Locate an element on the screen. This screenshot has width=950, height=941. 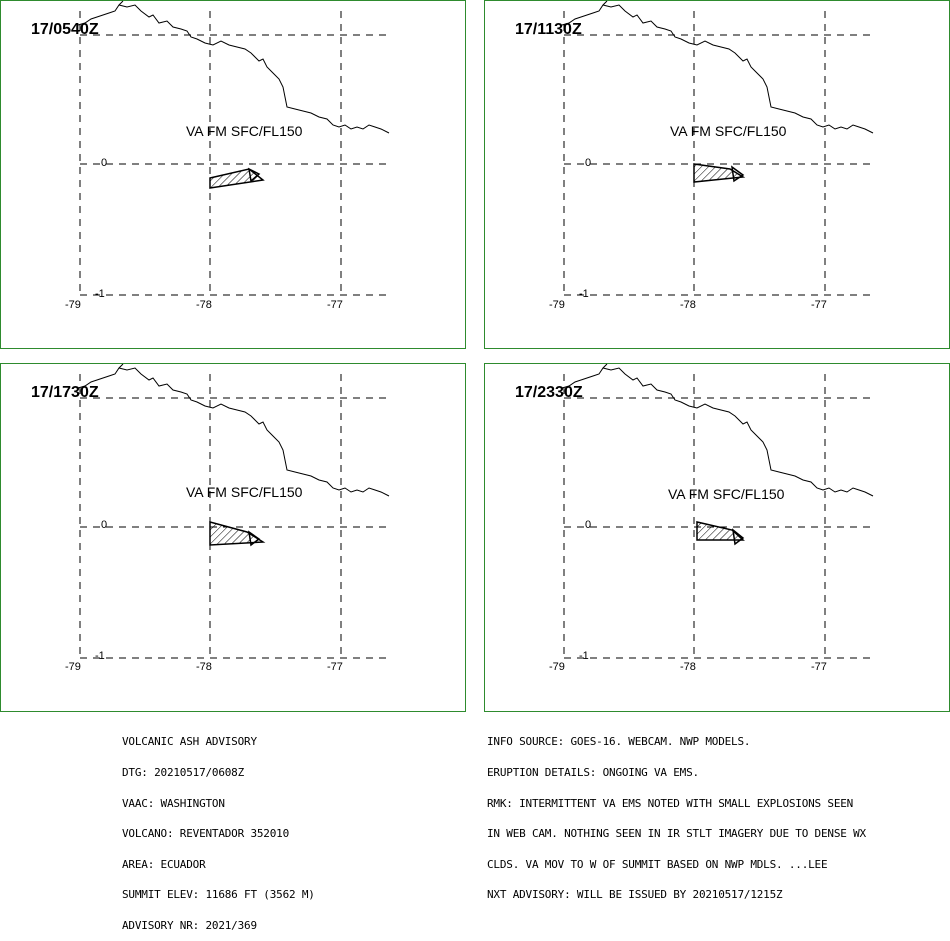
advisory-line: VOLCANO: REVENTADOR 352010 is located at coordinates (205, 834).